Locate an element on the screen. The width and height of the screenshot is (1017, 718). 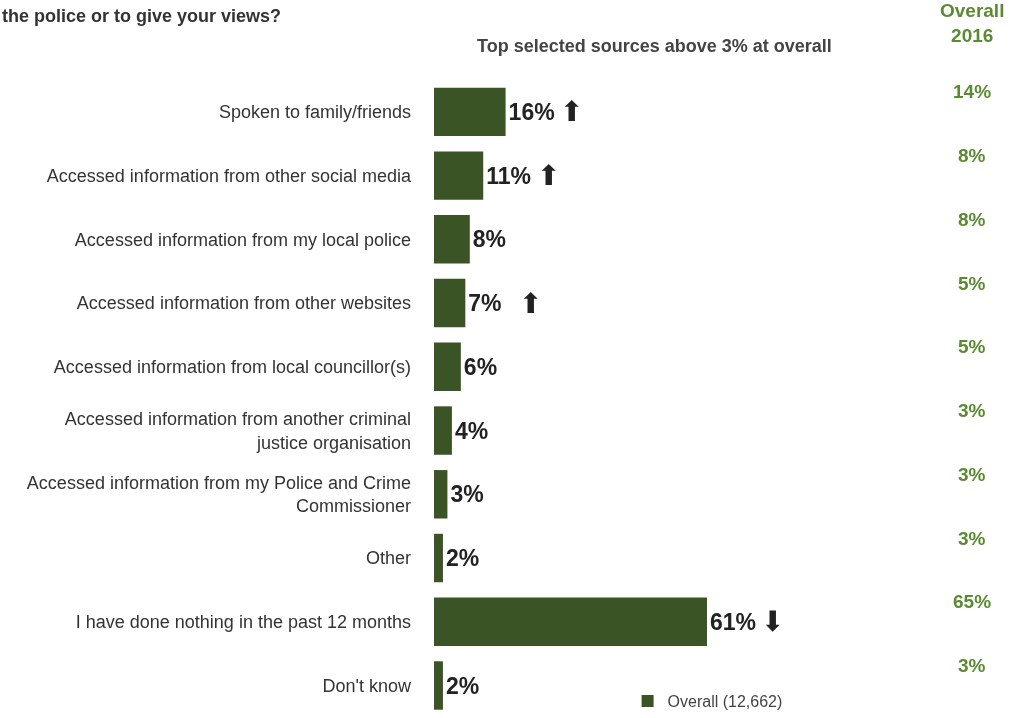
annotation: ⬇ is located at coordinates (773, 621).